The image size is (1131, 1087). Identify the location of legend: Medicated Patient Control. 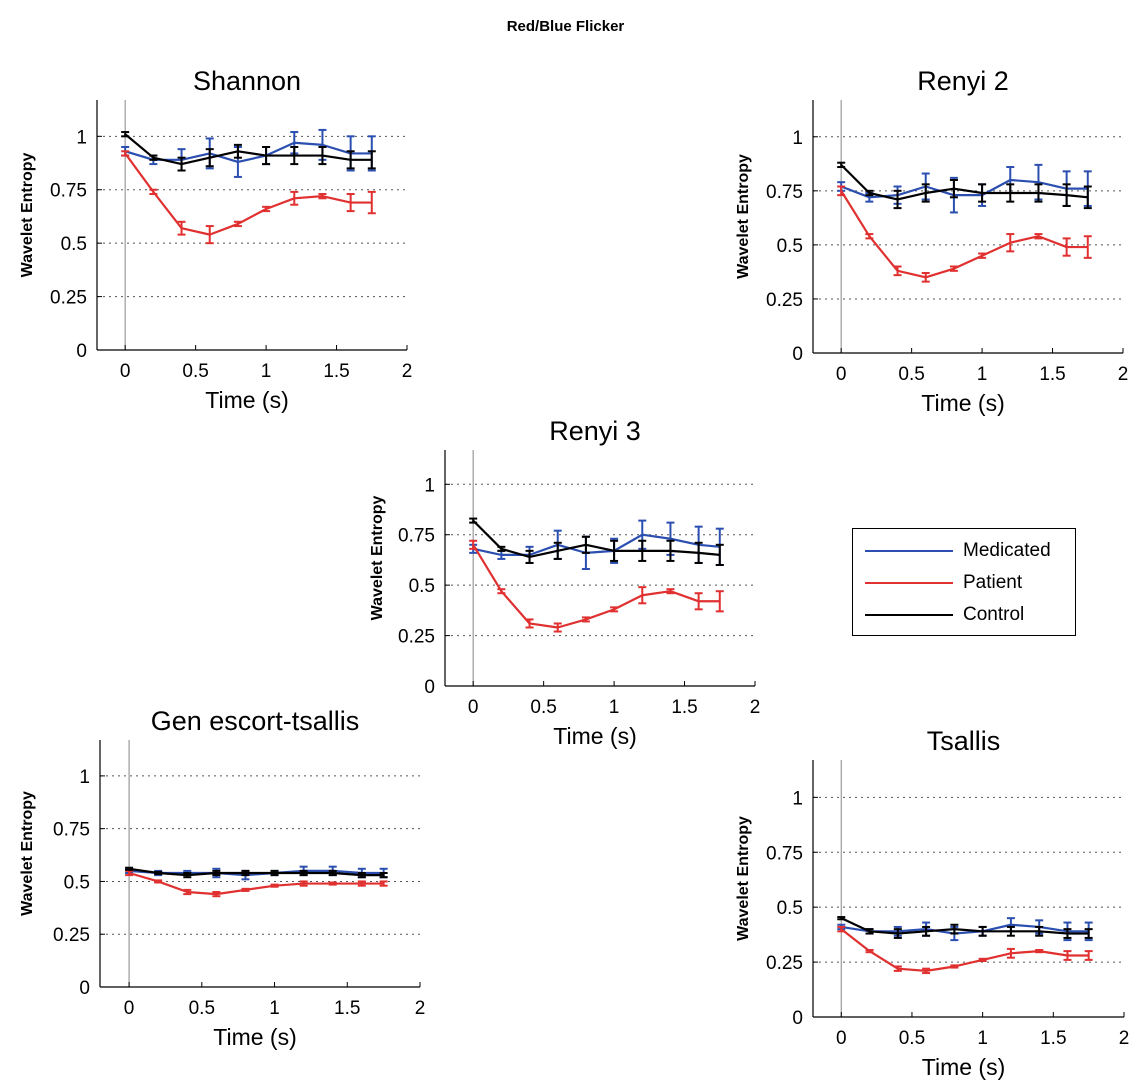
(964, 582).